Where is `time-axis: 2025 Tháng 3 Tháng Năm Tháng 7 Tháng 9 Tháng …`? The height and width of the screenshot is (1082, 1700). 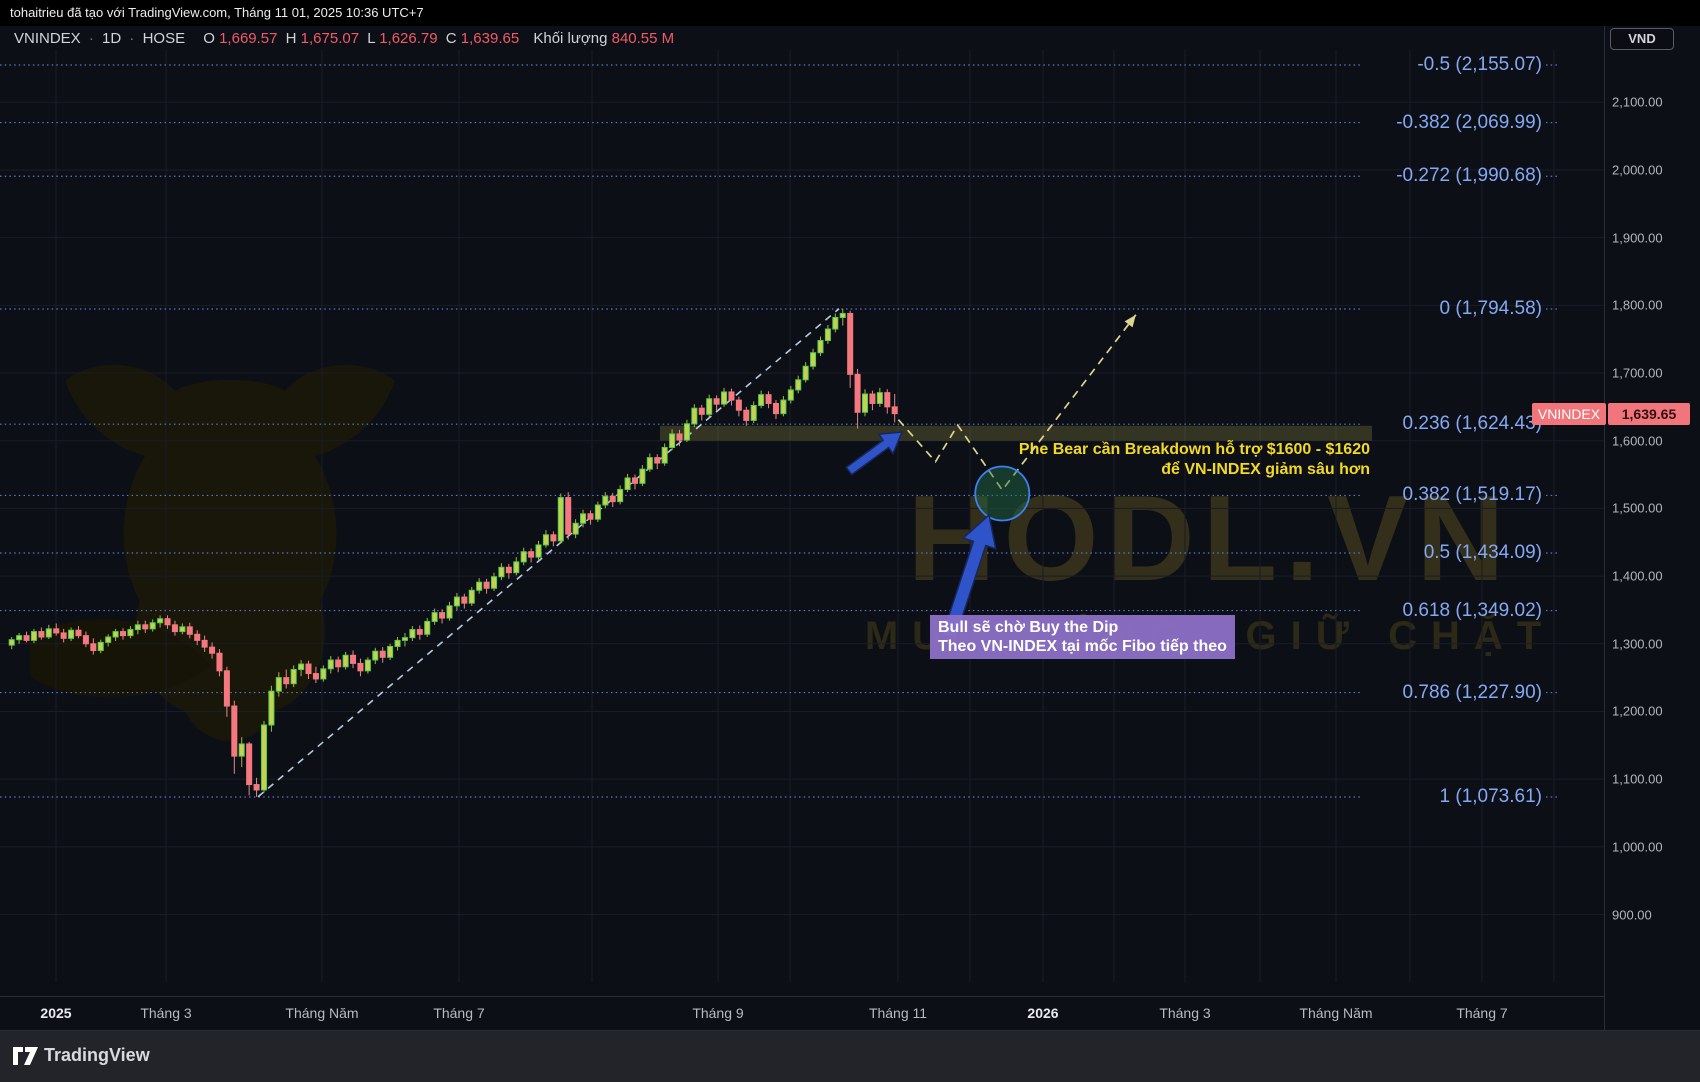
time-axis: 2025 Tháng 3 Tháng Năm Tháng 7 Tháng 9 Tháng … is located at coordinates (802, 1013).